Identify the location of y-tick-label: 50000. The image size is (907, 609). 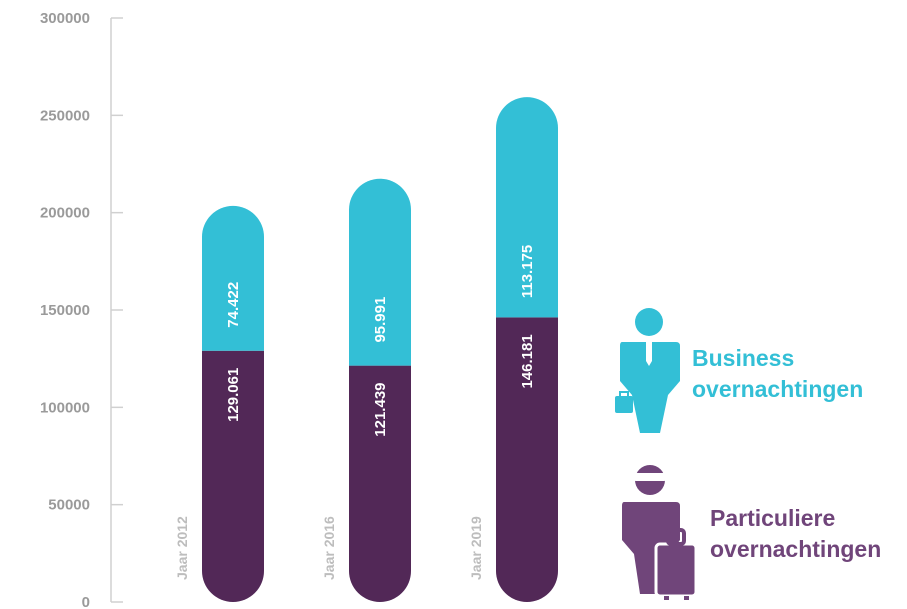
(69, 505).